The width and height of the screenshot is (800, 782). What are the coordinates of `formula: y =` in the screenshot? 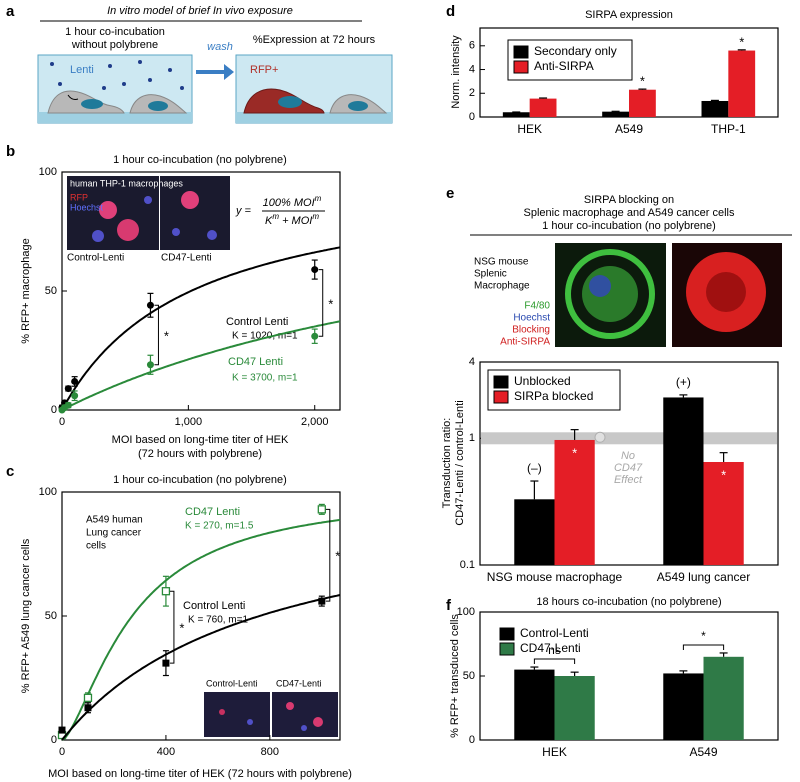 It's located at (243, 211).